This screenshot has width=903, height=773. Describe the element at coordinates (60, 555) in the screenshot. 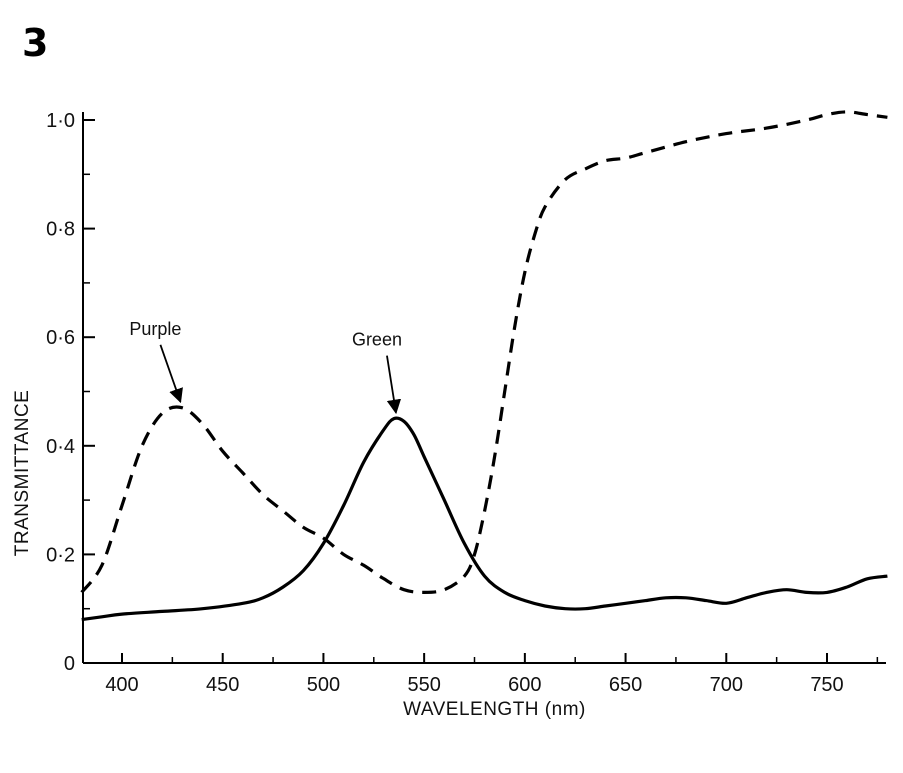

I see `y-tick-label: 0·2` at that location.